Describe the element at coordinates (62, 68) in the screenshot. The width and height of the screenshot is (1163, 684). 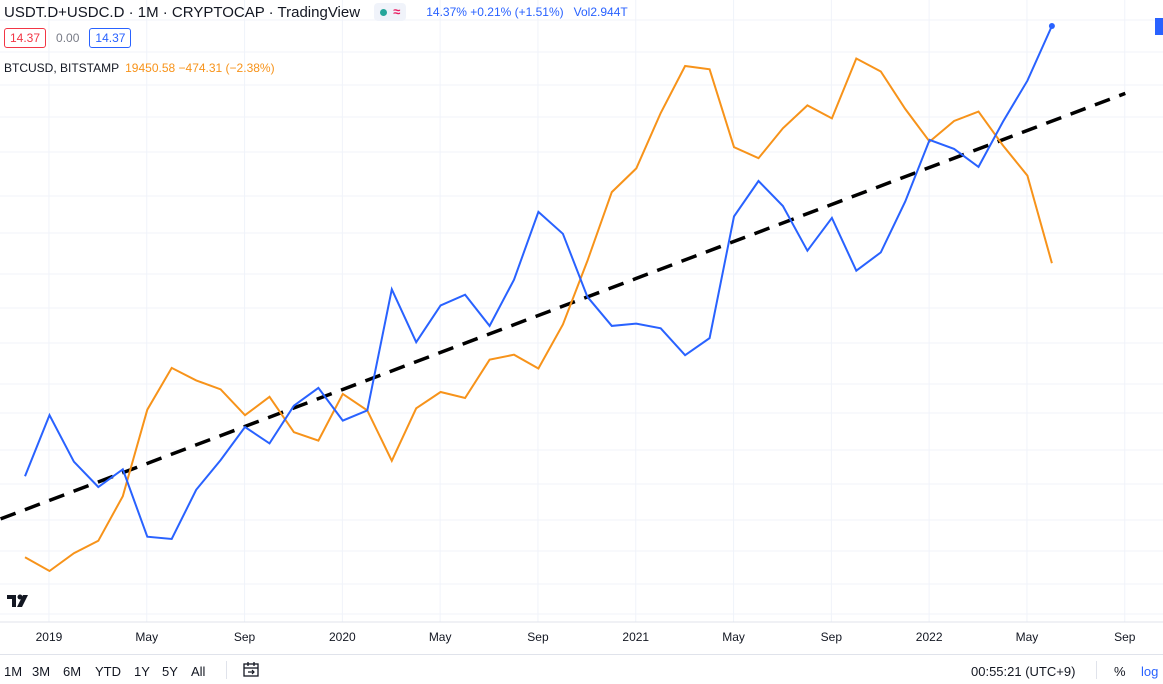
I see `overlay-symbol: BTCUSD, BITSTAMP` at that location.